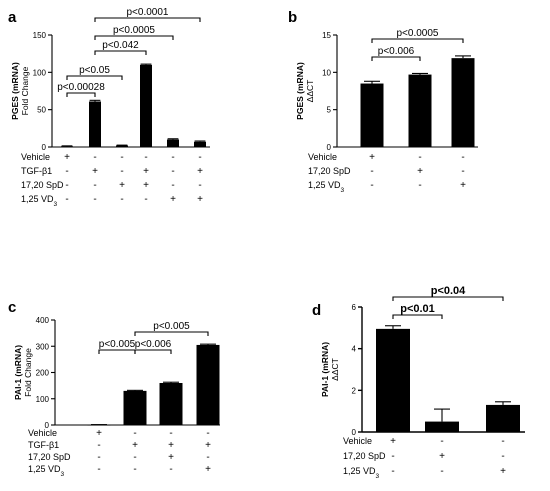 This screenshot has width=550, height=491. Describe the element at coordinates (18, 372) in the screenshot. I see `y-axis-label: PAI-1 (mRNA)` at that location.